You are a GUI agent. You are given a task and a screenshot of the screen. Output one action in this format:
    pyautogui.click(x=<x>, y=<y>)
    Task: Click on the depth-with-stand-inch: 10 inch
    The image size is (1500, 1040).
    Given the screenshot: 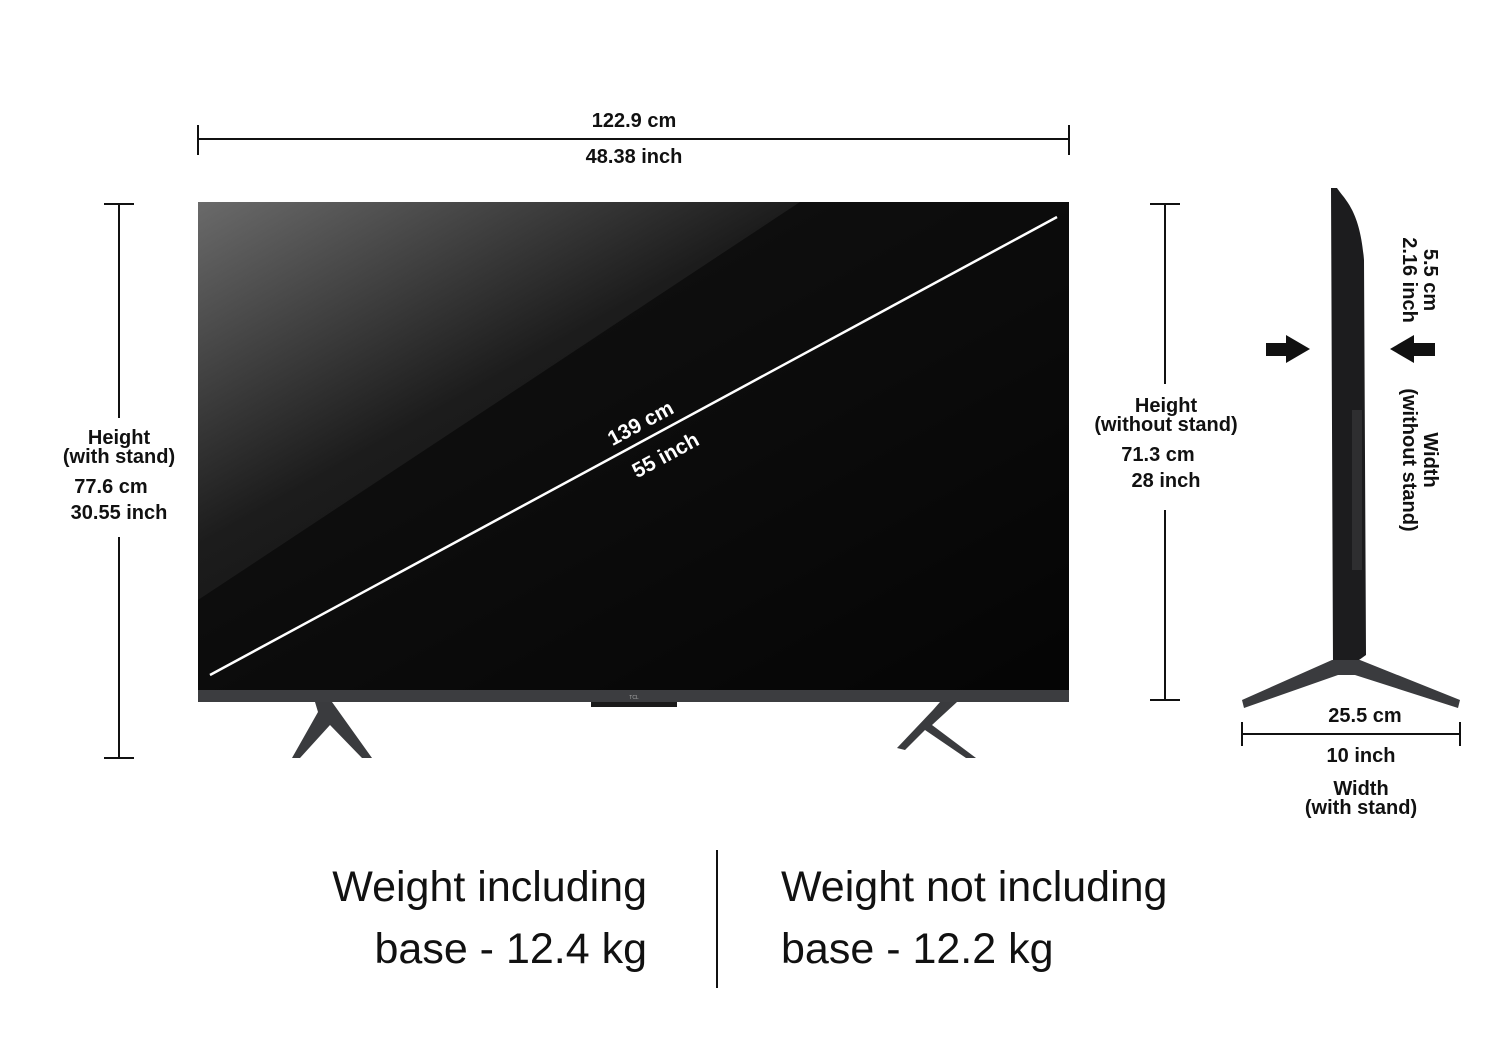 What is the action you would take?
    pyautogui.click(x=1361, y=756)
    